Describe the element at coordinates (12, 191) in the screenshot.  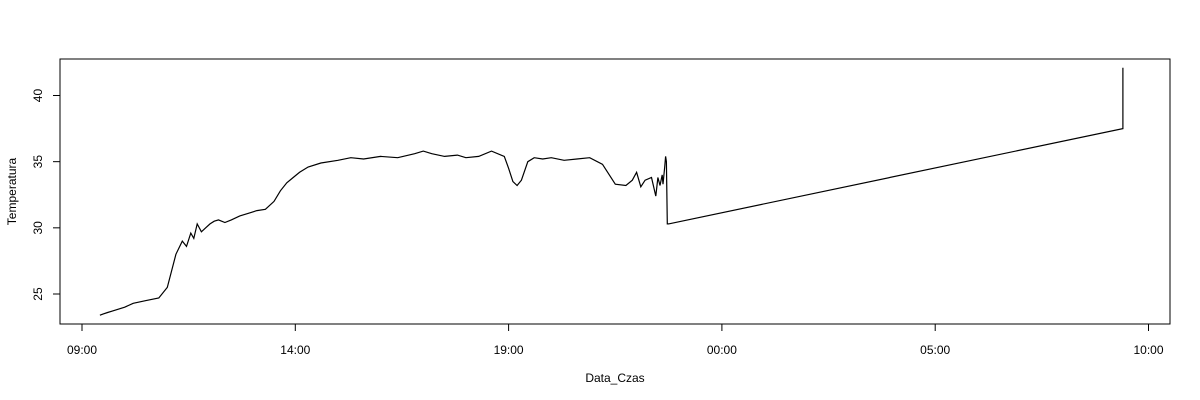
I see `y-axis-title: Temperatura` at that location.